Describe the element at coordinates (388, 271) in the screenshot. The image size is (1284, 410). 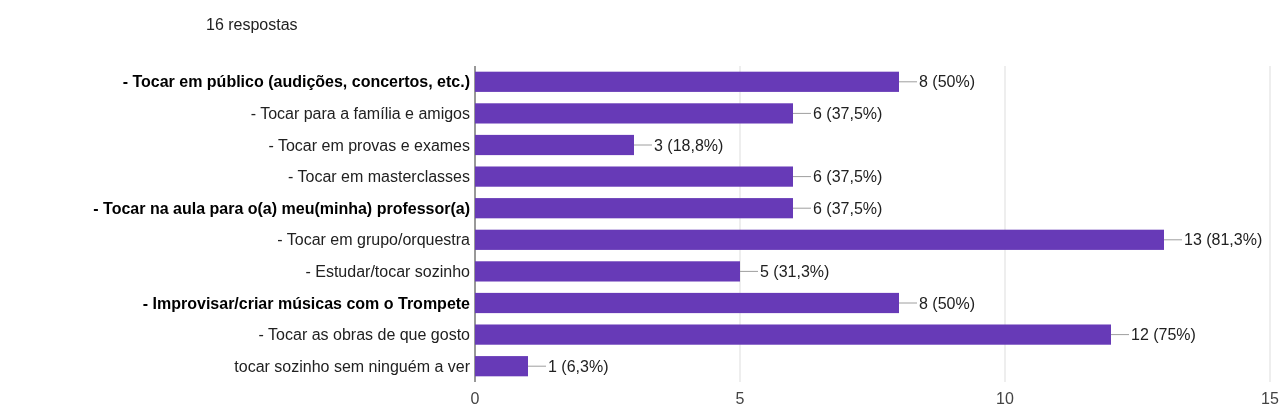
I see `y-tick-label: - Estudar/tocar sozinho` at that location.